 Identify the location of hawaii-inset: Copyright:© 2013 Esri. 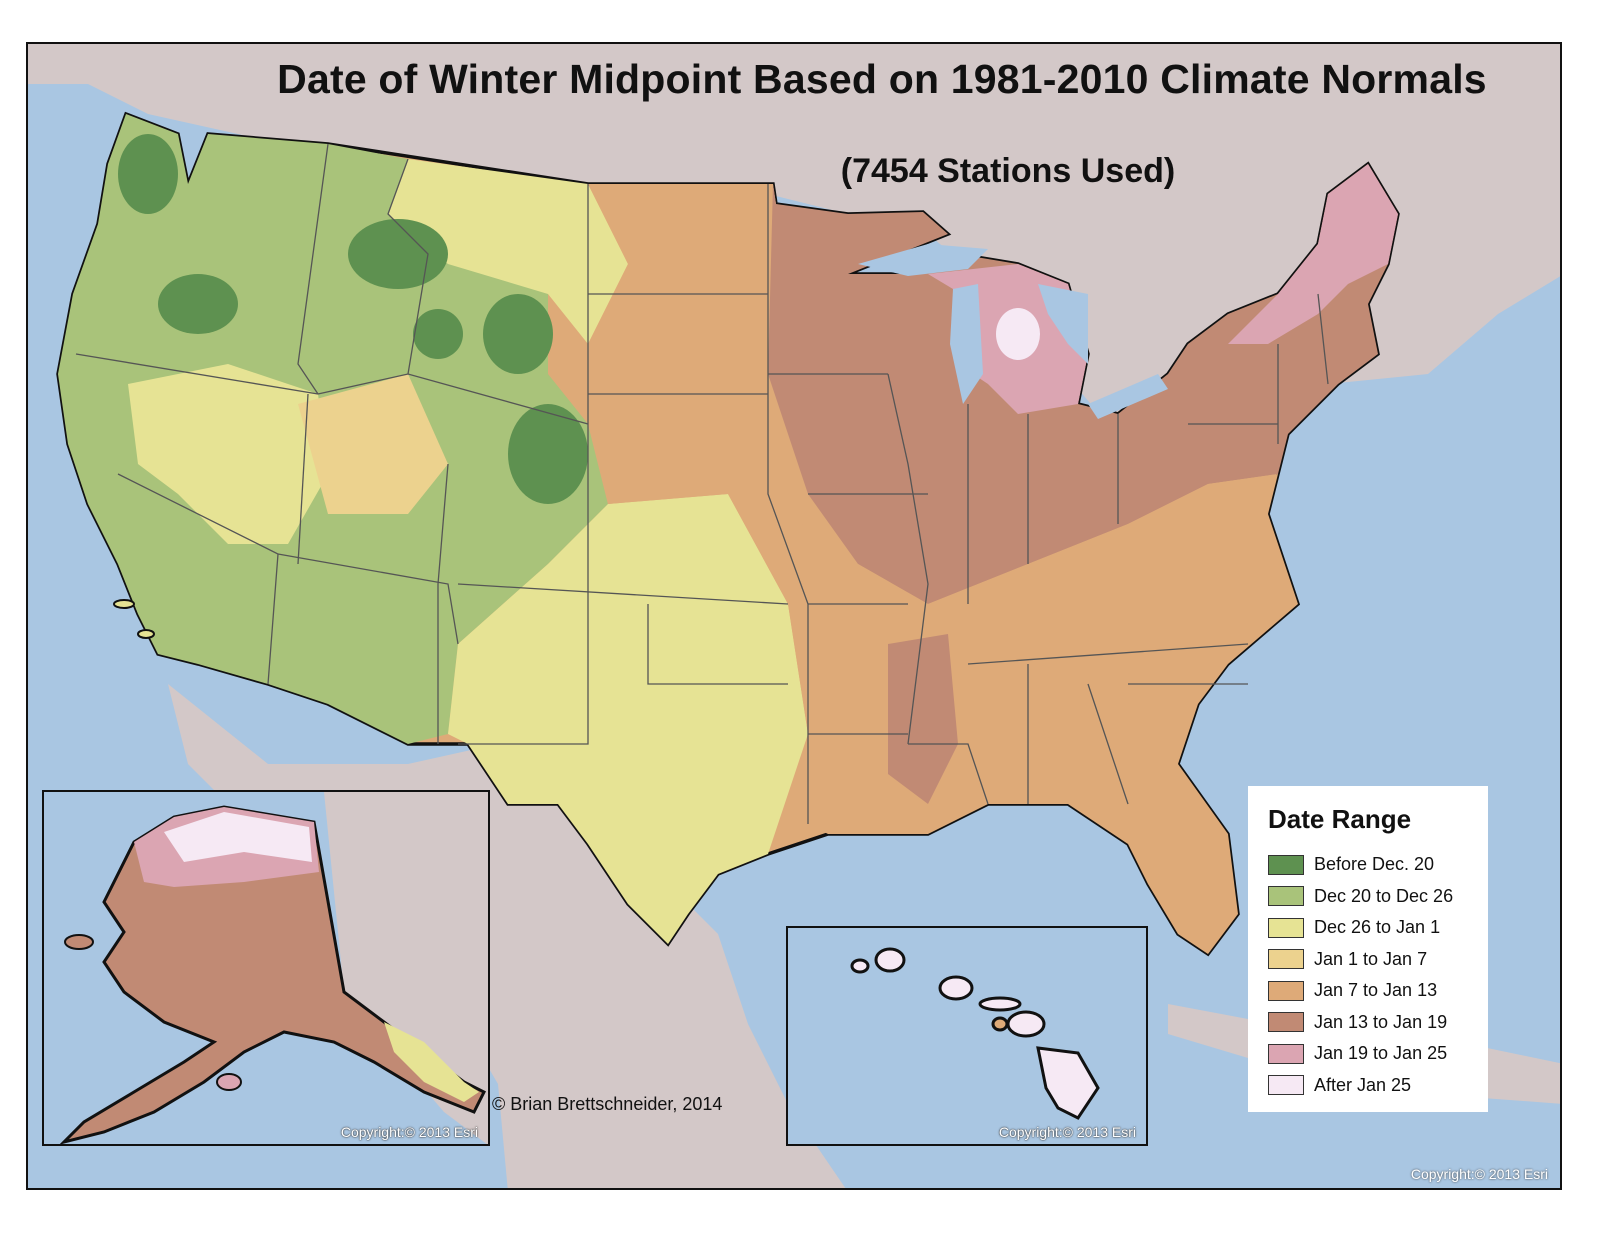
(967, 1036).